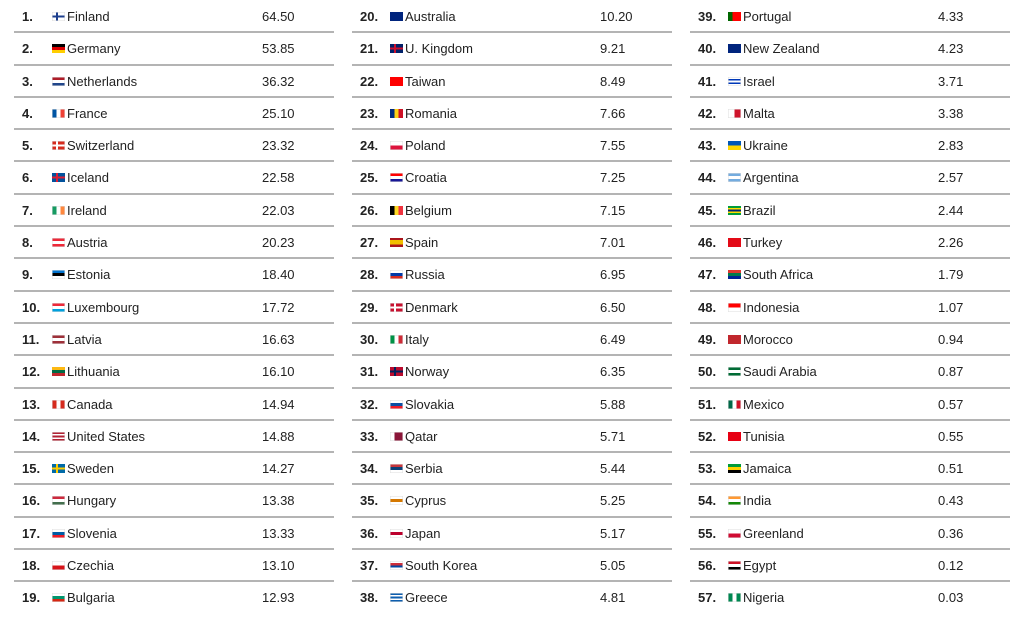 This screenshot has height=617, width=1024. What do you see at coordinates (369, 404) in the screenshot?
I see `rank-label: 32.` at bounding box center [369, 404].